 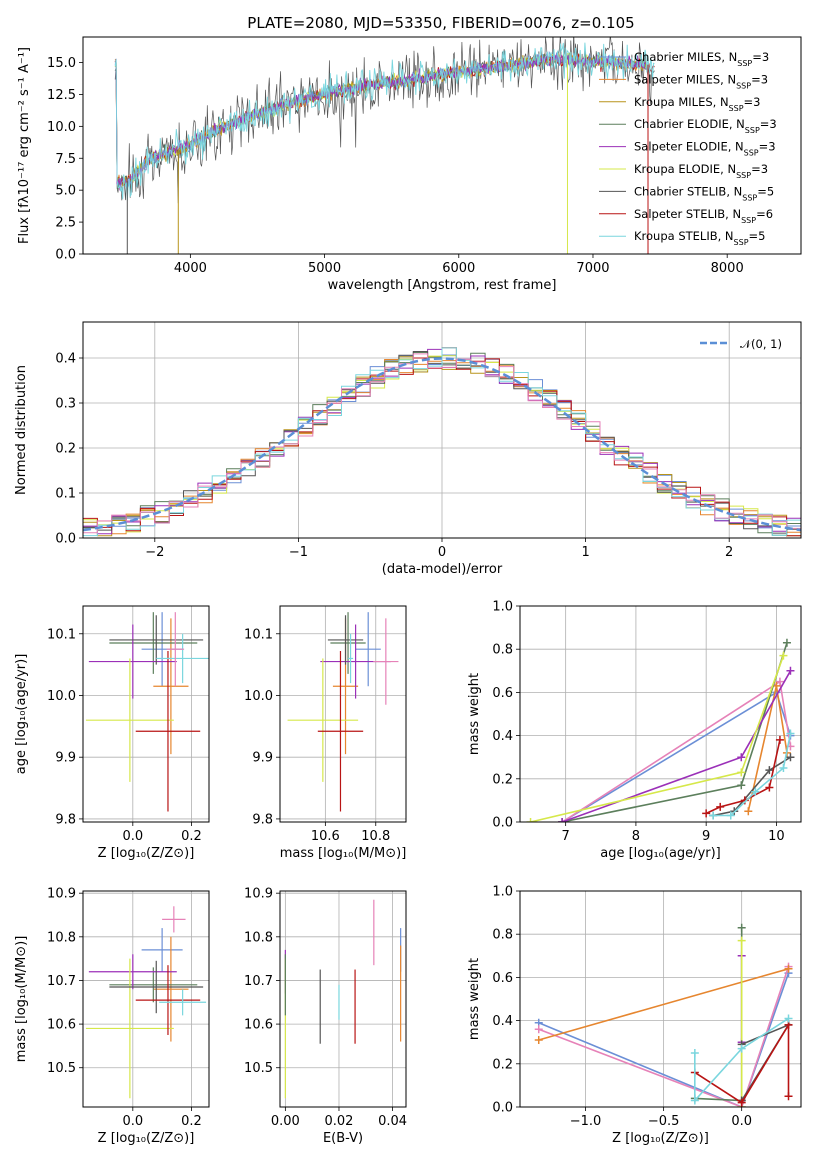 What do you see at coordinates (298, 552) in the screenshot?
I see `x-tick-label: −1` at bounding box center [298, 552].